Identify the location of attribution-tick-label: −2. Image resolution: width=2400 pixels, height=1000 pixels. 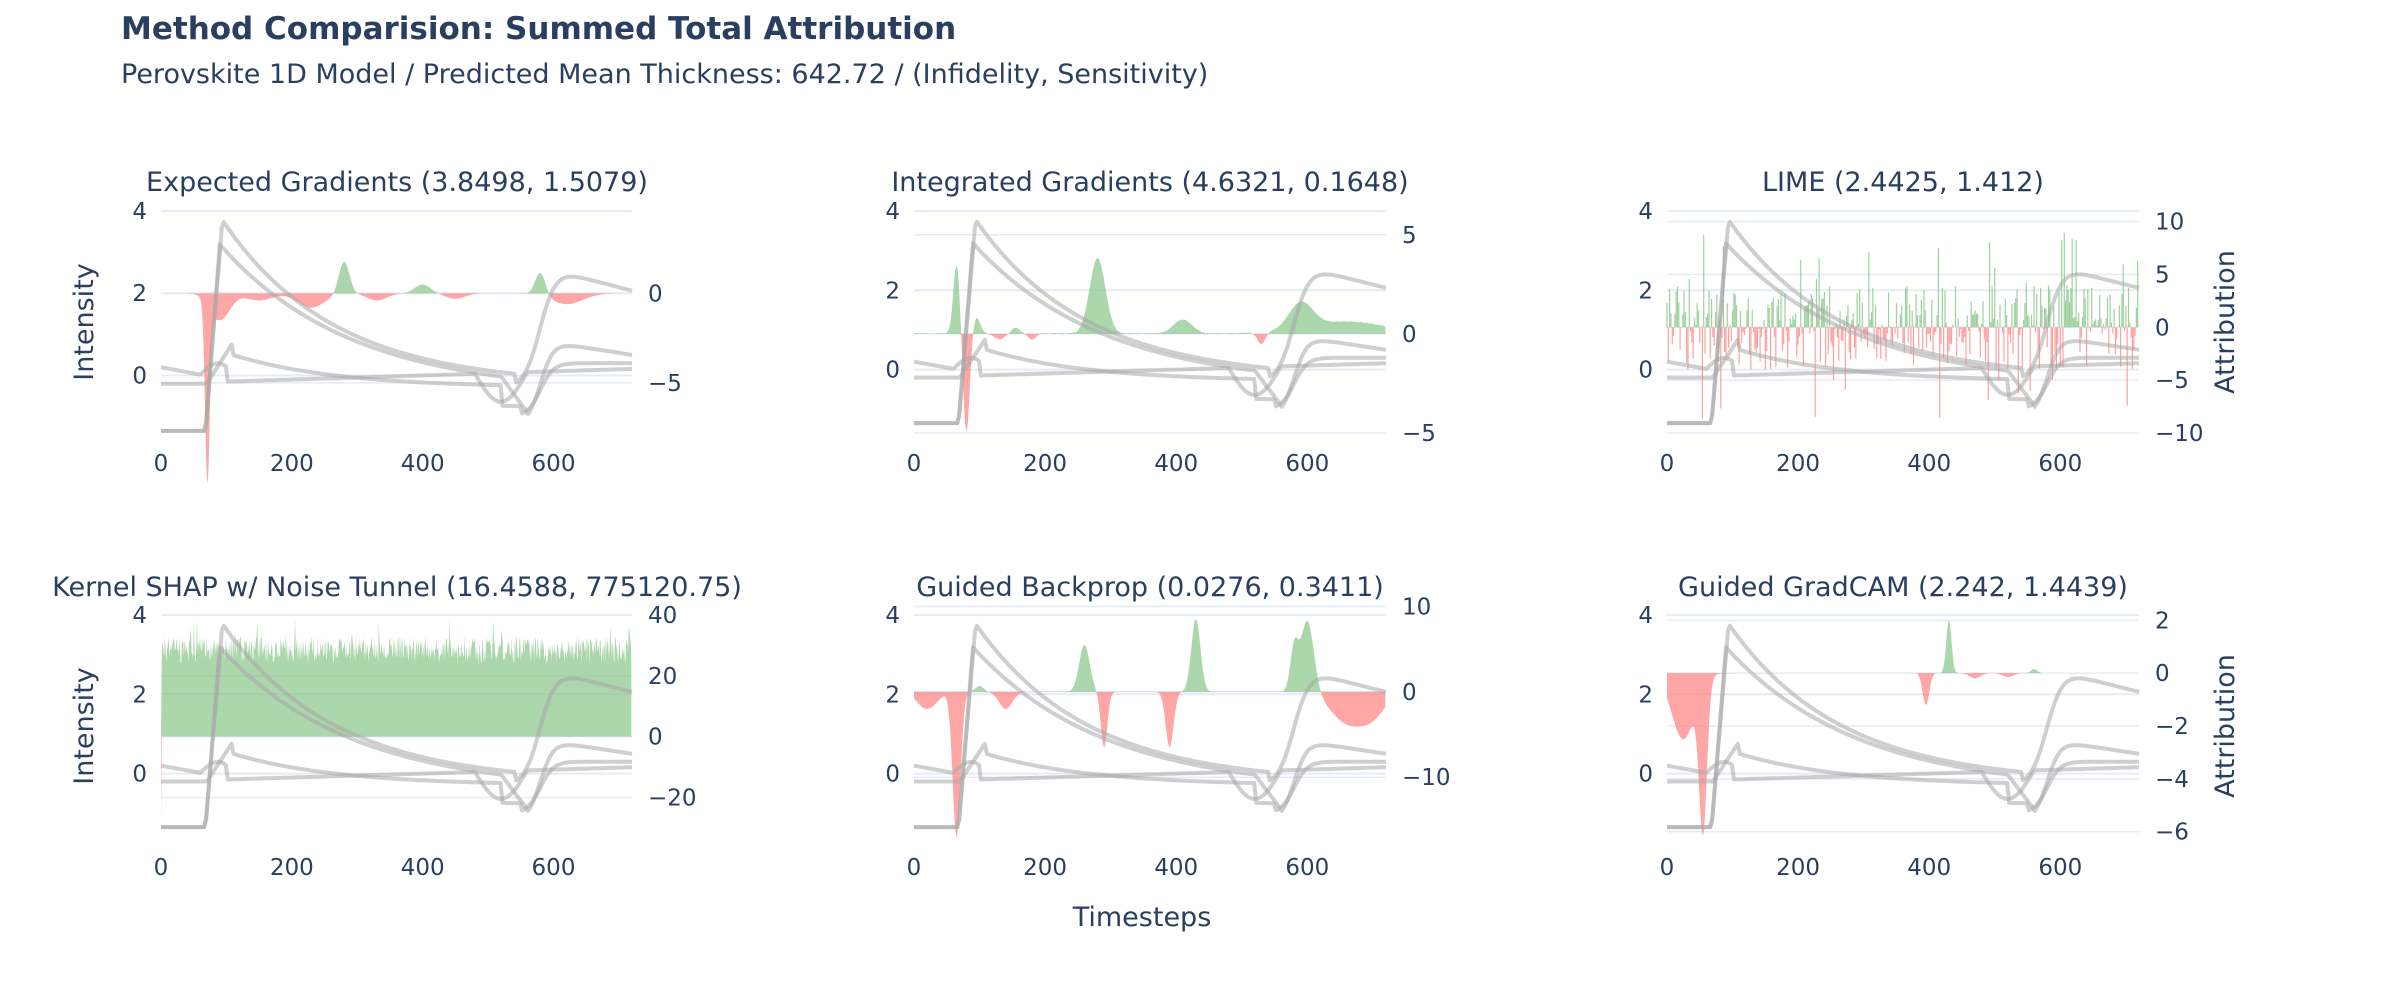
(2172, 727).